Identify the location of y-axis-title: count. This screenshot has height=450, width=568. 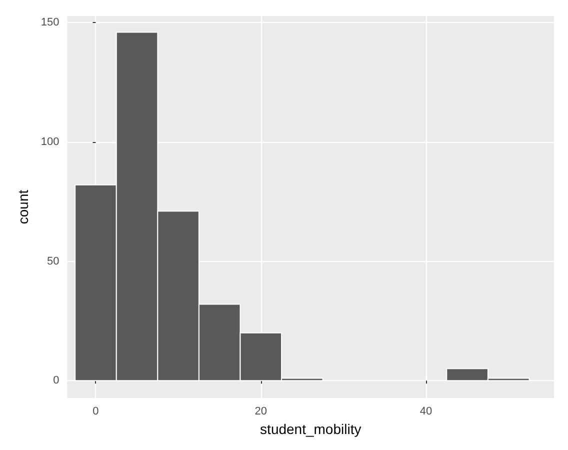
(23, 207).